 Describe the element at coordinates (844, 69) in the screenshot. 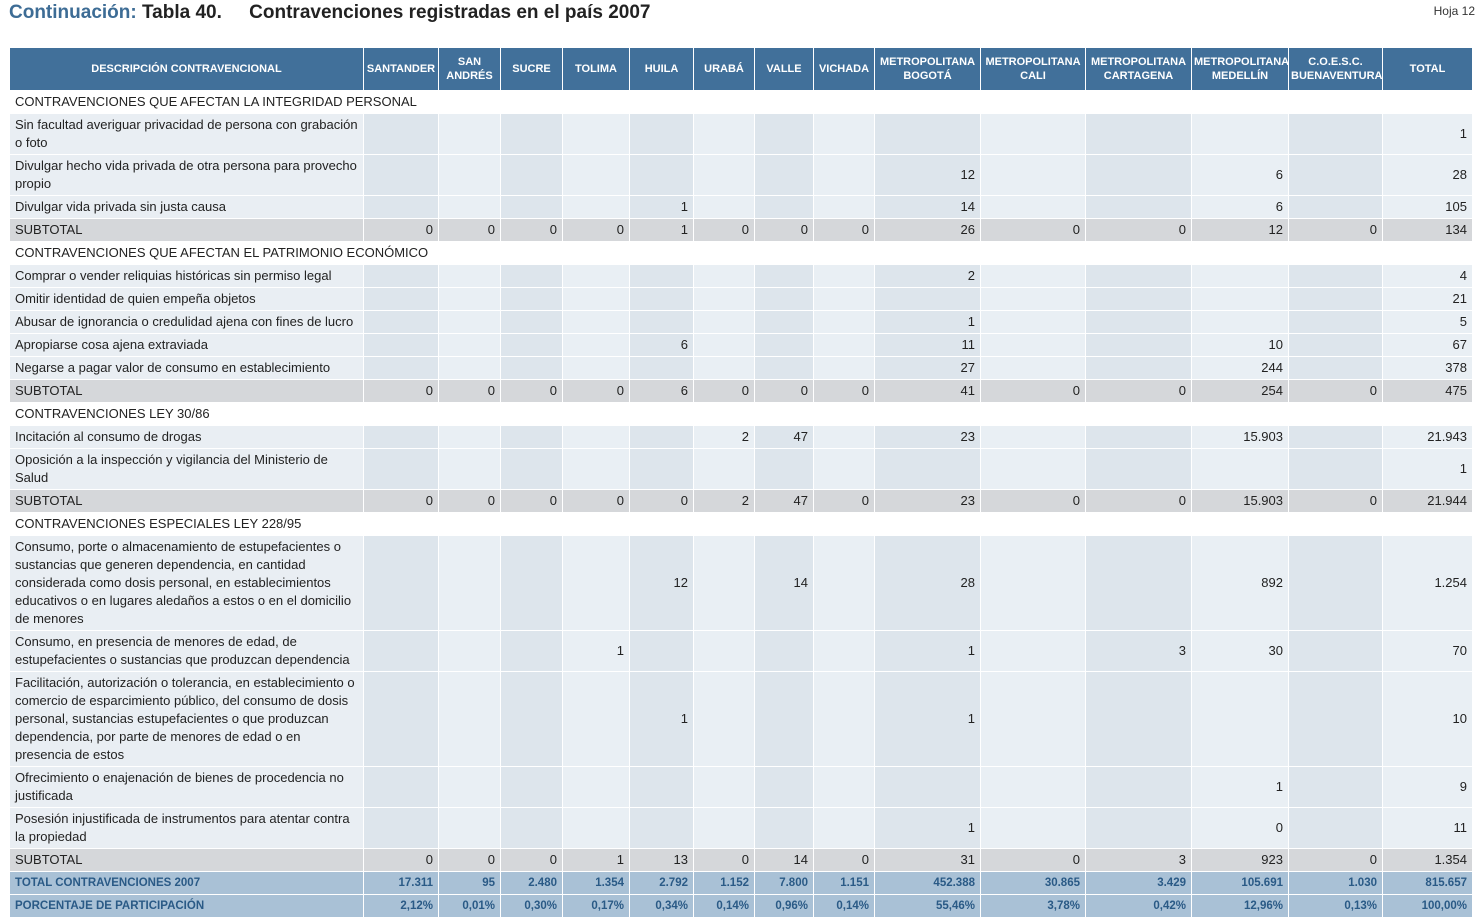

I see `column-header: VICHADA` at that location.